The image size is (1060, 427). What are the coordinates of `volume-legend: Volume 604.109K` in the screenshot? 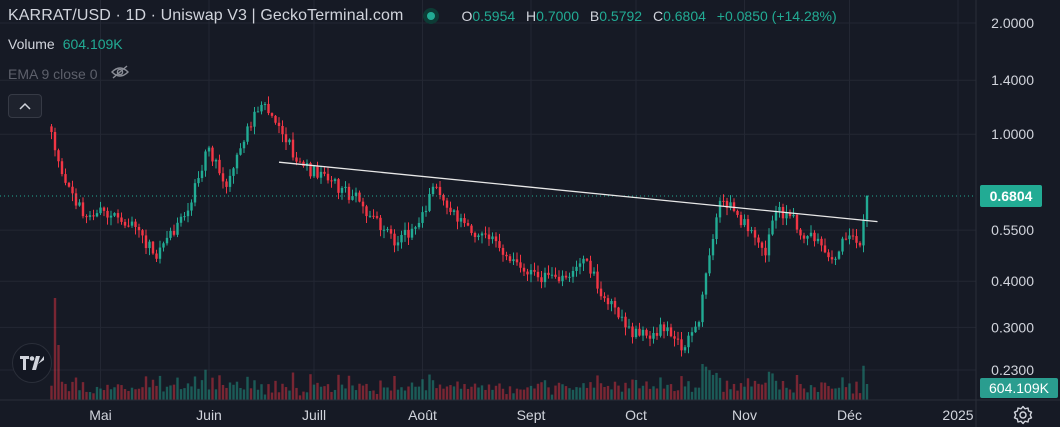 It's located at (65, 44).